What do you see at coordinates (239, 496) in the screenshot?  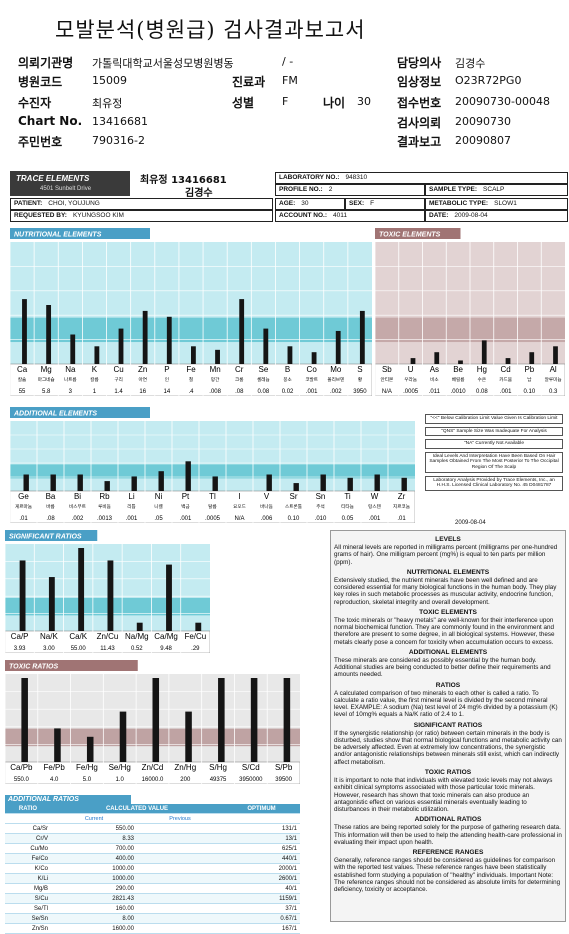 I see `element-label: I` at bounding box center [239, 496].